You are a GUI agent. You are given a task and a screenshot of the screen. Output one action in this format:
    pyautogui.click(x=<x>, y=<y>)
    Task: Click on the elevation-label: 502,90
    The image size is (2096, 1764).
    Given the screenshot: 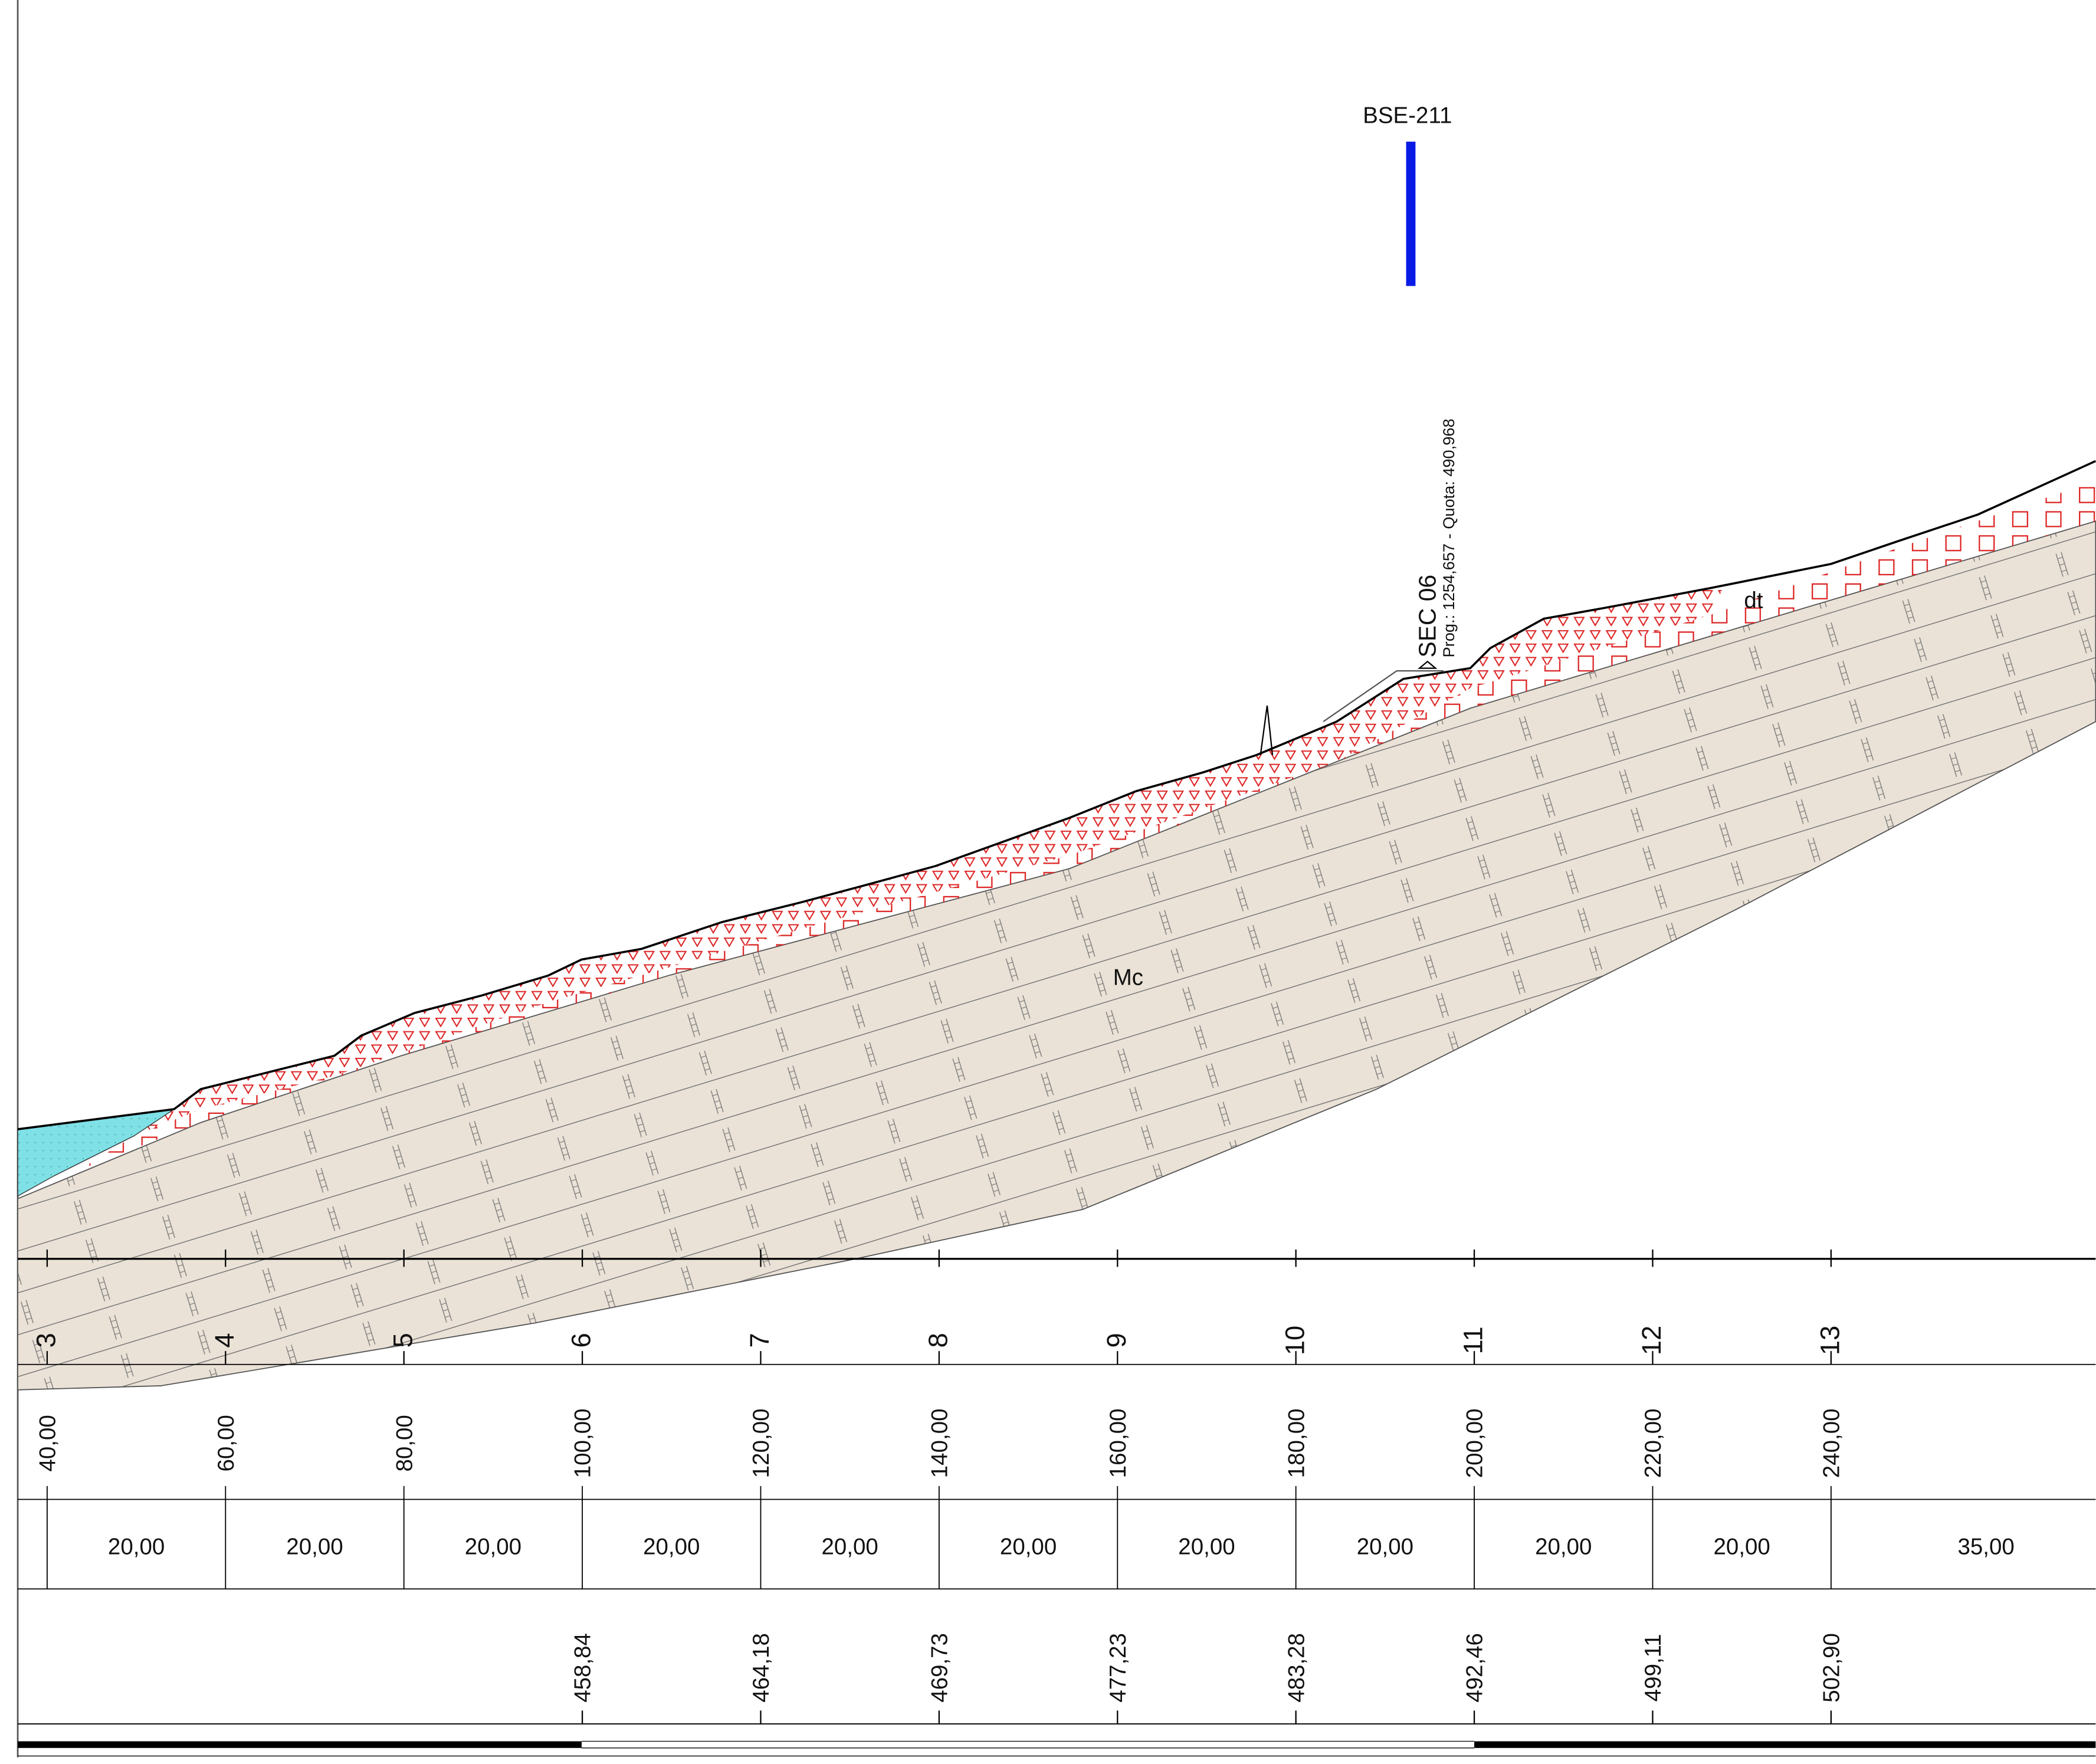 What is the action you would take?
    pyautogui.click(x=1831, y=1668)
    